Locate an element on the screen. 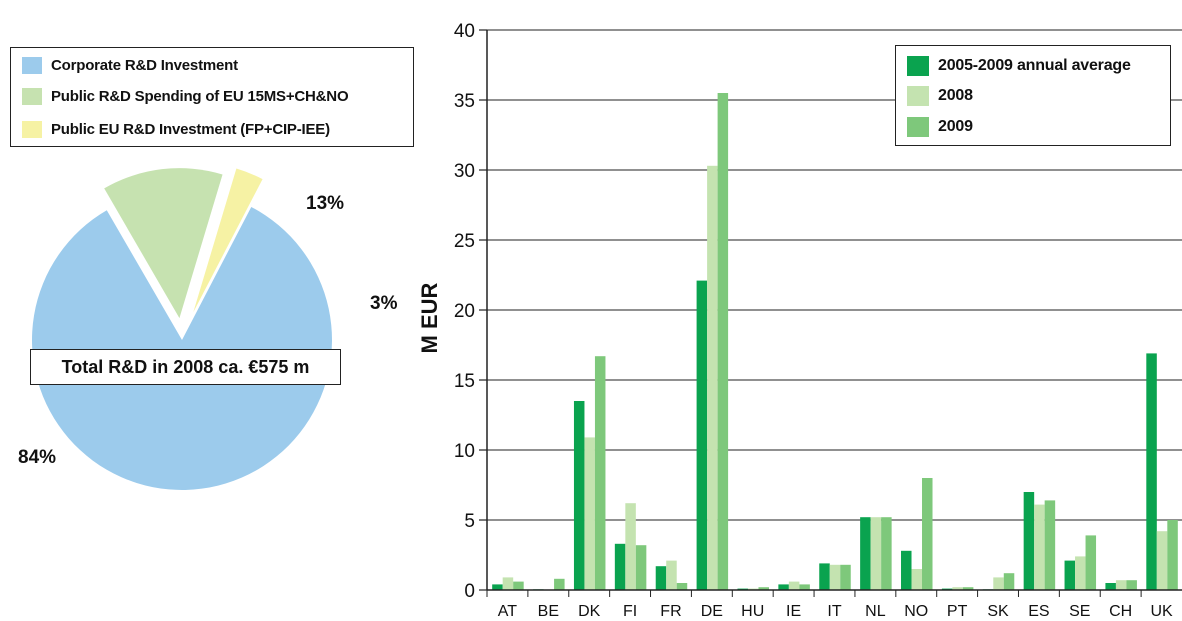 The height and width of the screenshot is (621, 1182). x-tick-label: CH is located at coordinates (1120, 611).